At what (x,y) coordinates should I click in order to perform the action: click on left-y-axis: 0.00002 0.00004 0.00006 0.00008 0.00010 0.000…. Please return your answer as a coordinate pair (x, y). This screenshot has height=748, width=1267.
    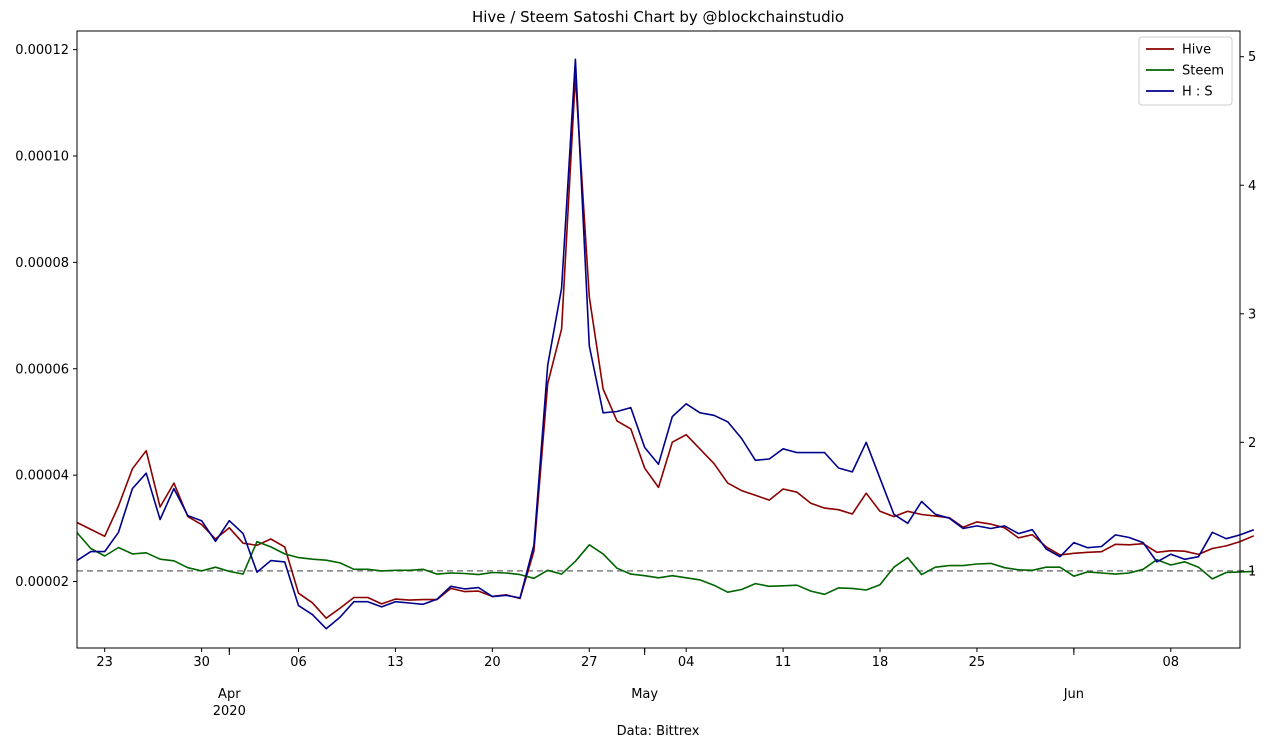
    Looking at the image, I should click on (46, 316).